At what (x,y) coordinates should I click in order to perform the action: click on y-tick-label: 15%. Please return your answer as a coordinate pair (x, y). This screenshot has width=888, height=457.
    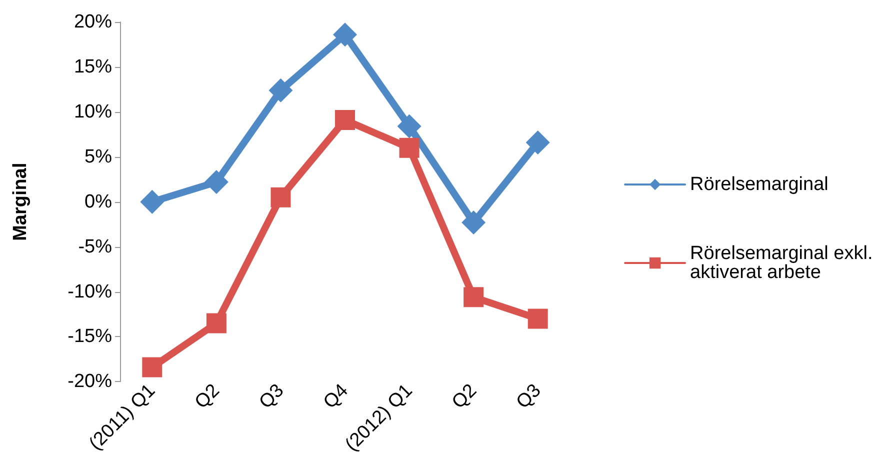
    Looking at the image, I should click on (93, 67).